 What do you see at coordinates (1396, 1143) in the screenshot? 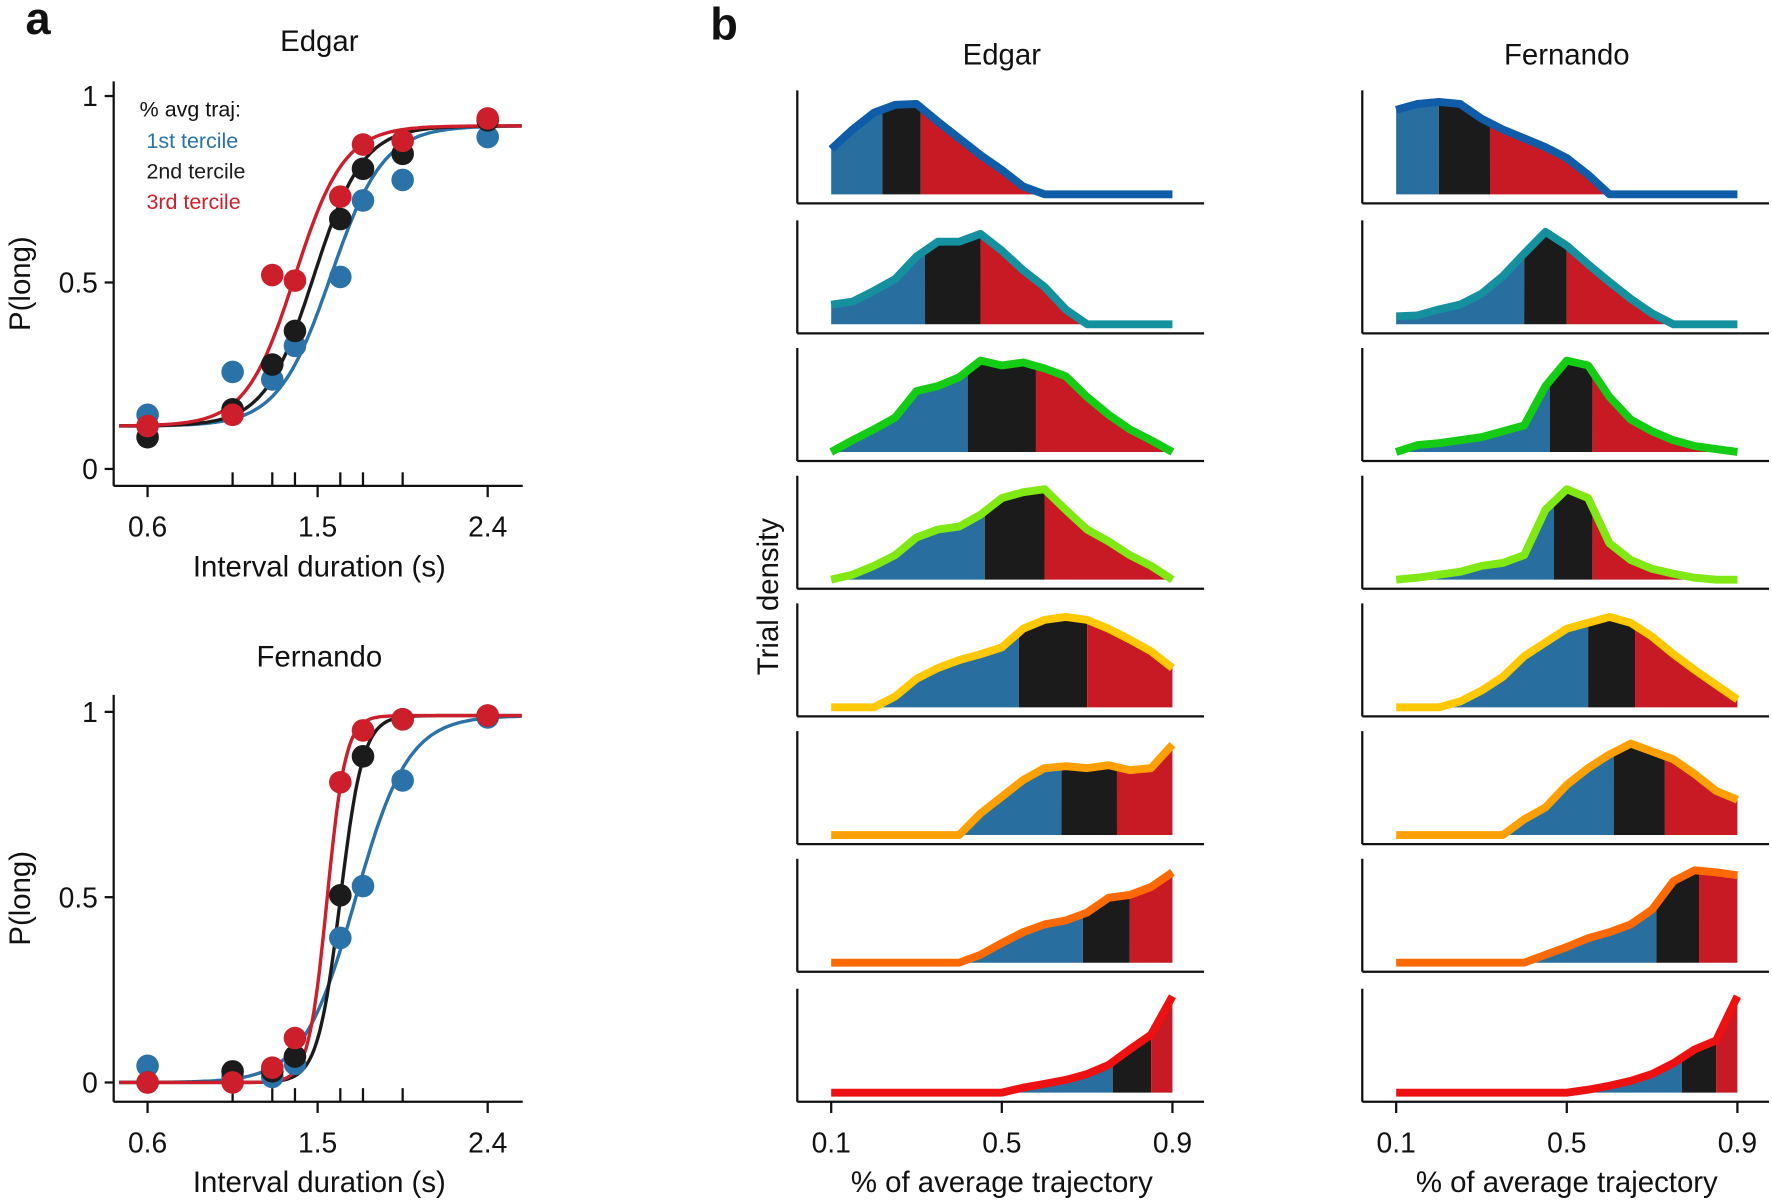
I see `x-tick-label: 0.1` at bounding box center [1396, 1143].